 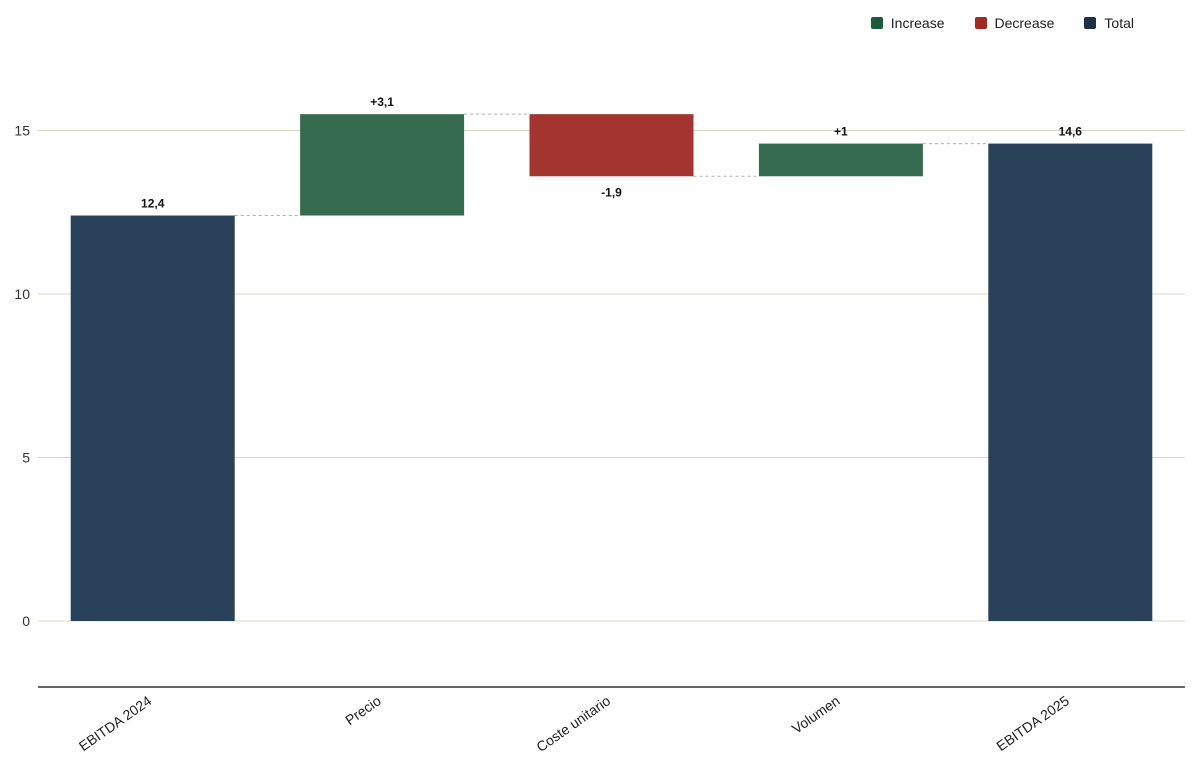 What do you see at coordinates (816, 714) in the screenshot?
I see `x-tick-label: Volumen` at bounding box center [816, 714].